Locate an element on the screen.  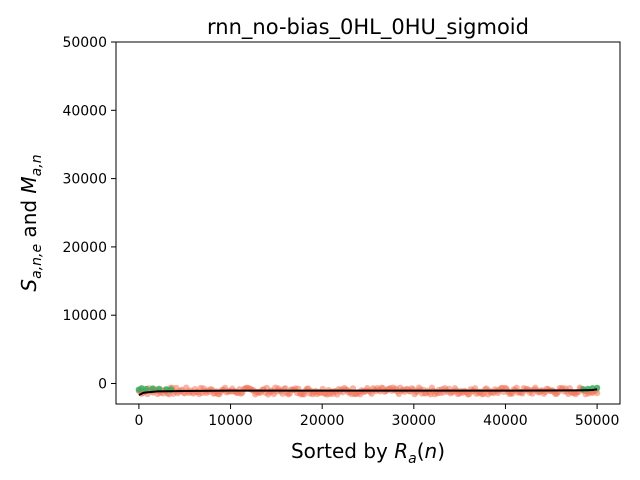
y-axis-title-part: a,n,e is located at coordinates (37, 261).